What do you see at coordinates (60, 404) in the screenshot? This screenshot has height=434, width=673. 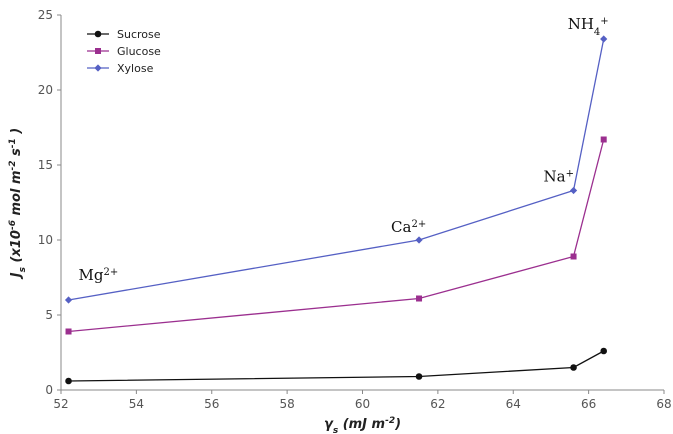 I see `x-tick-label: 52` at bounding box center [60, 404].